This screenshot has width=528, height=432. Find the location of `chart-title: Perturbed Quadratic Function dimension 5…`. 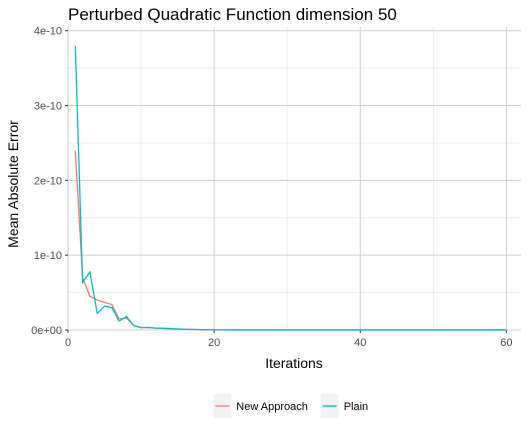

chart-title: Perturbed Quadratic Function dimension 5… is located at coordinates (232, 14).